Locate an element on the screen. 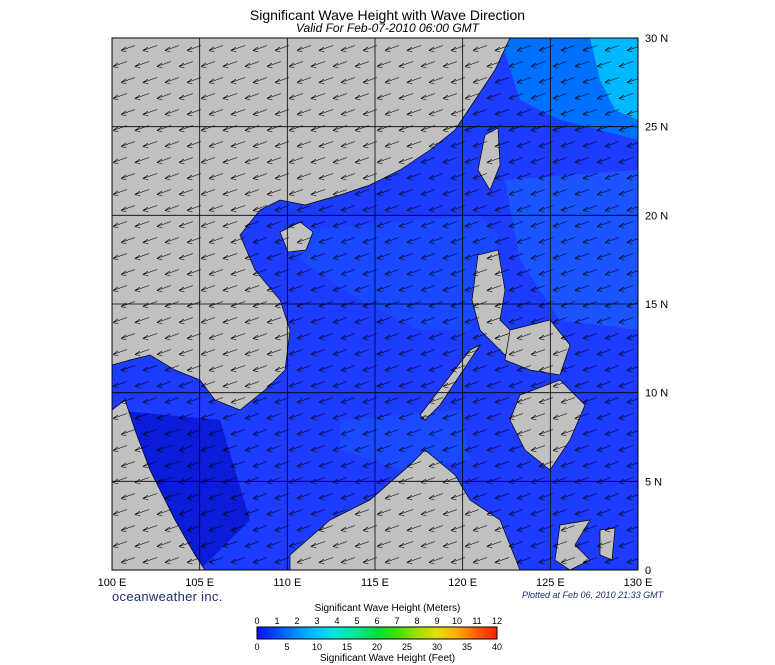  land-malay-peninsula is located at coordinates (159, 484).